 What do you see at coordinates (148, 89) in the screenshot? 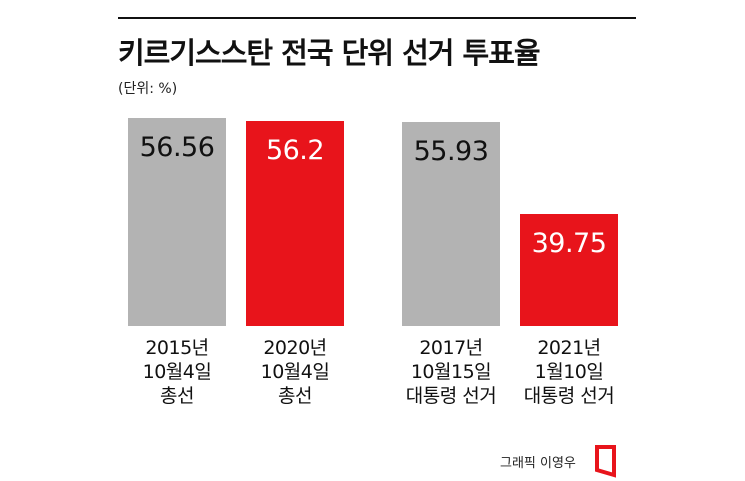
I see `unit-label: (단위: %)` at bounding box center [148, 89].